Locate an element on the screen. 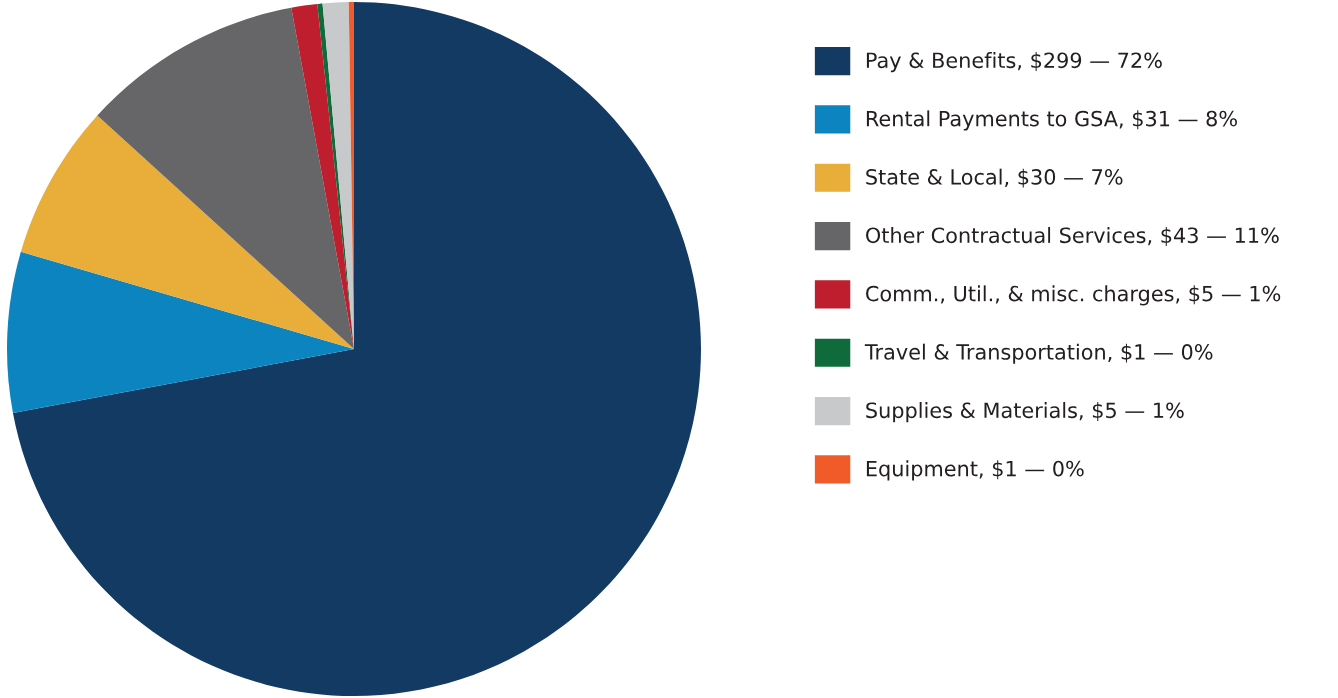 The image size is (1338, 698). legend-label: Travel & Transportation, $1 — 0% is located at coordinates (1038, 353).